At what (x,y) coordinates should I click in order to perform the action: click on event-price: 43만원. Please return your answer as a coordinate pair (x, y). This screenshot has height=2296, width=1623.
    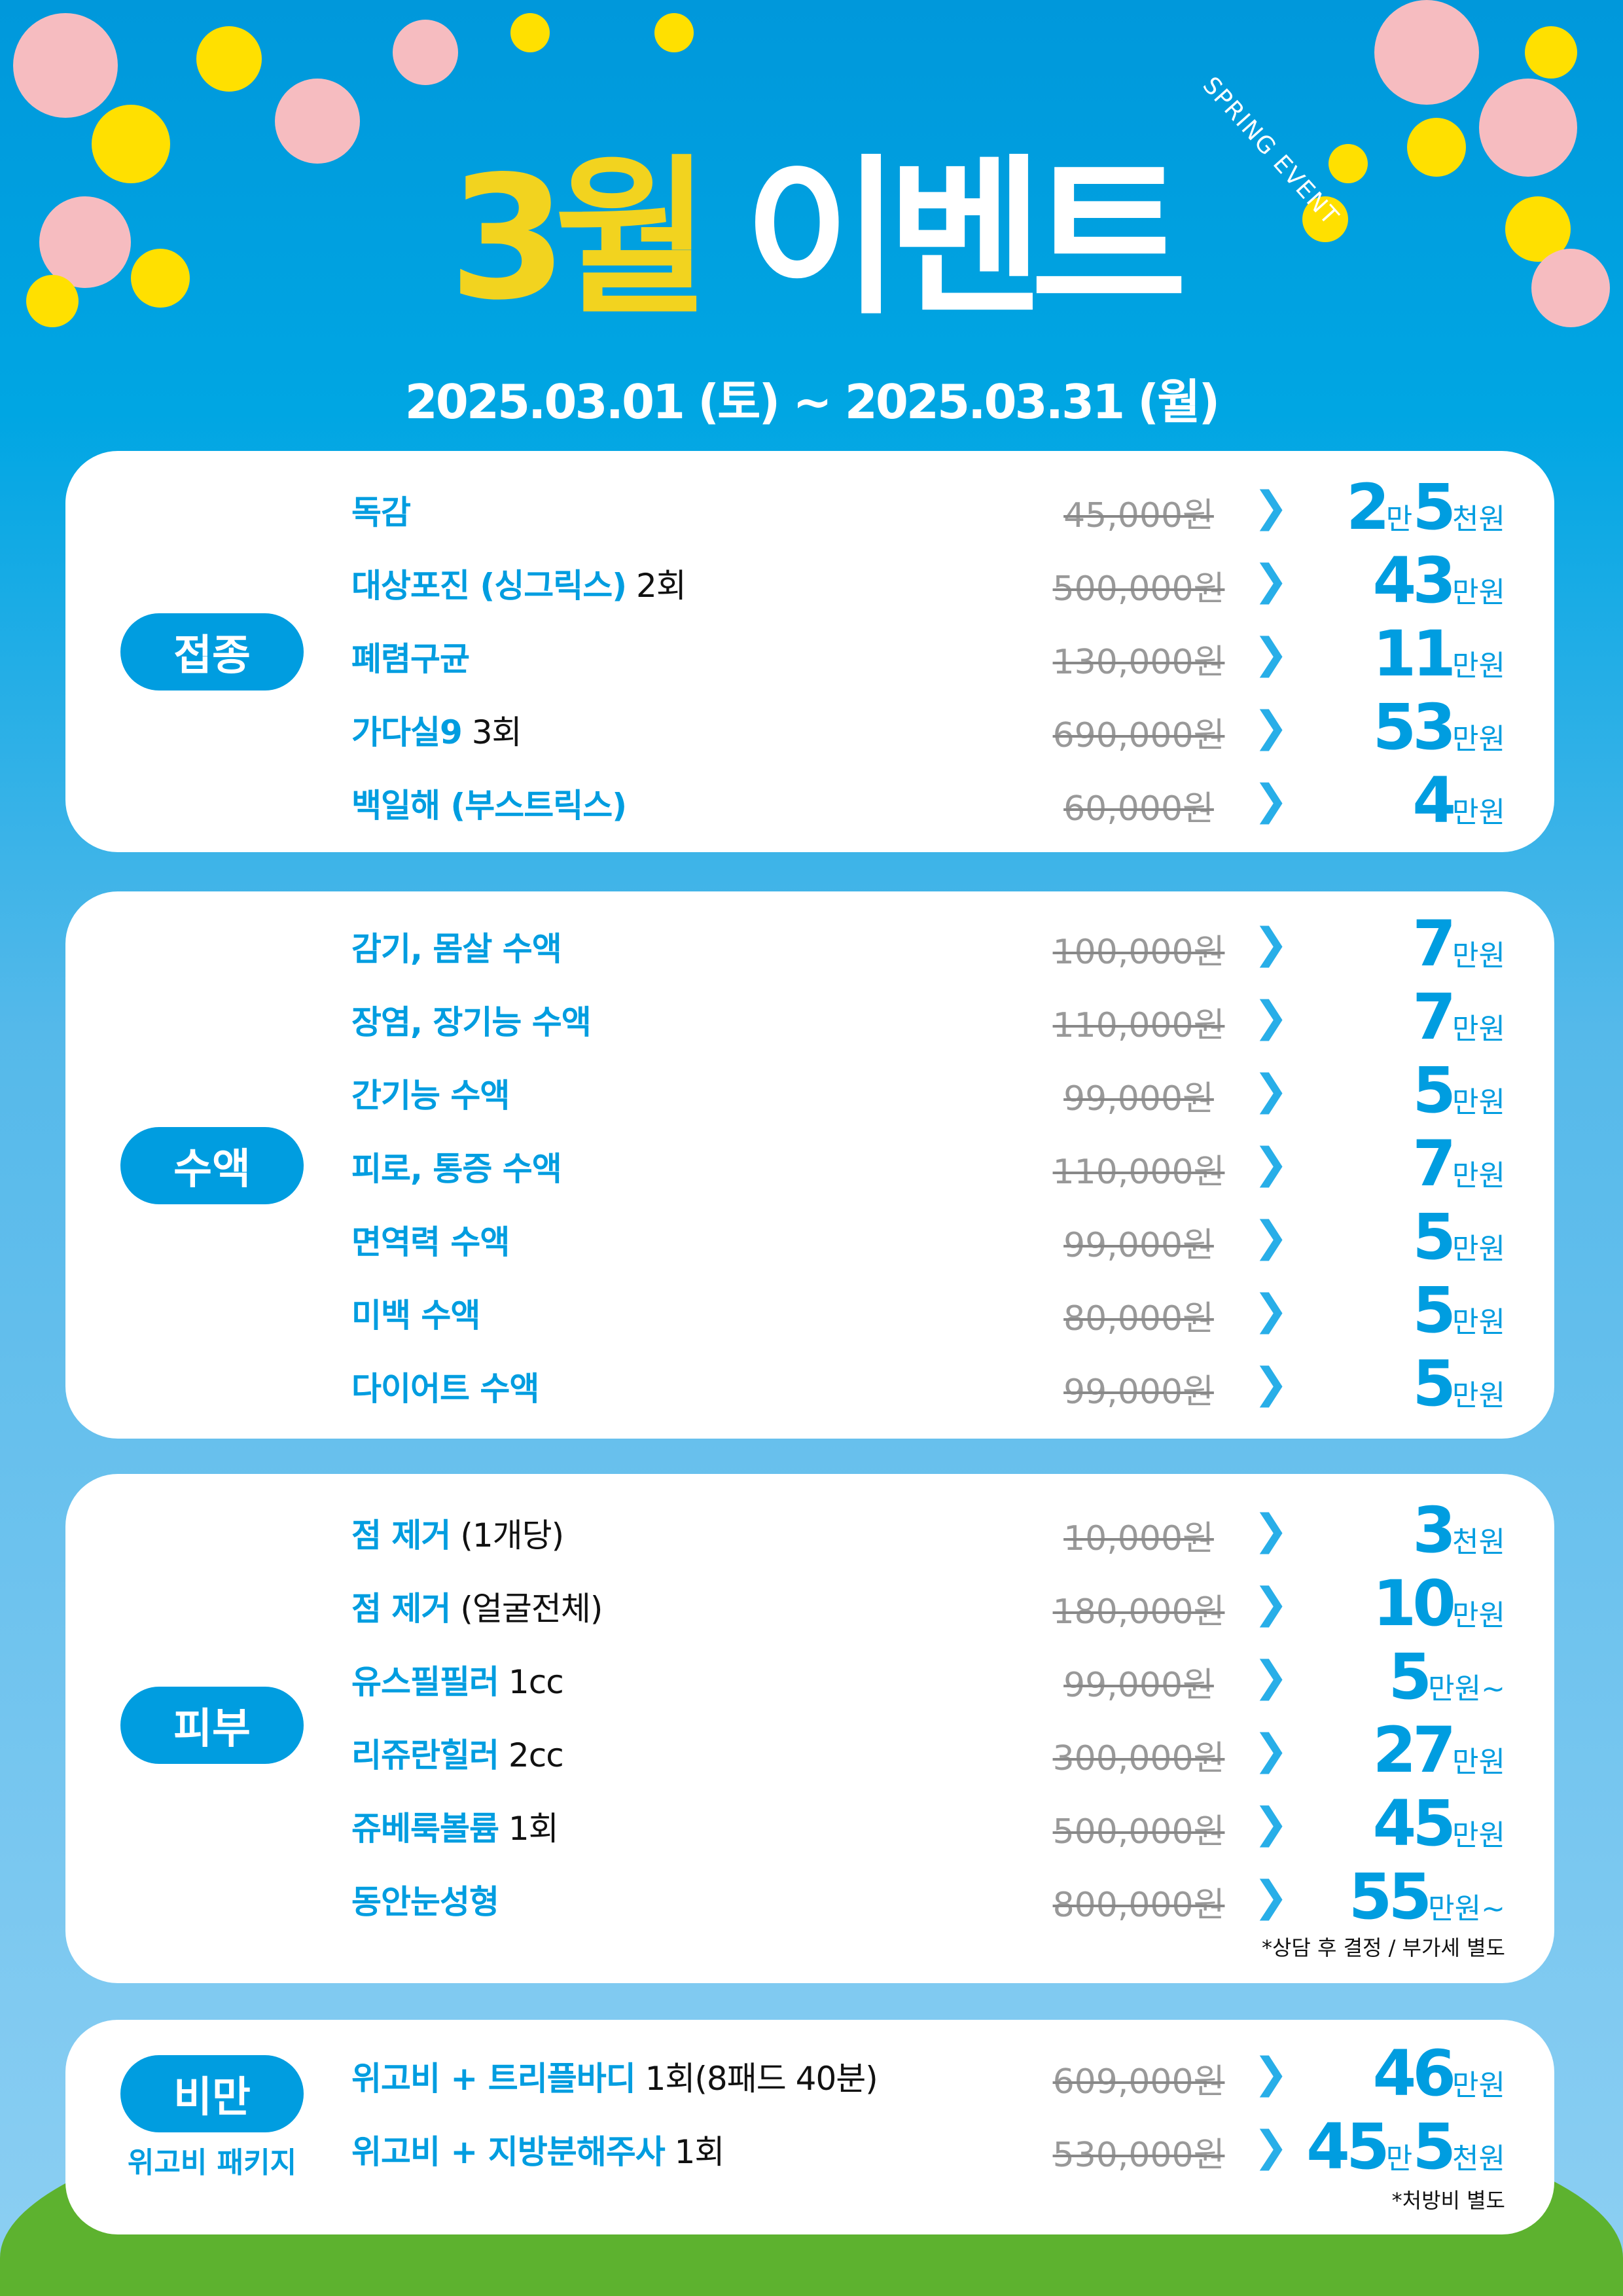
    Looking at the image, I should click on (1438, 580).